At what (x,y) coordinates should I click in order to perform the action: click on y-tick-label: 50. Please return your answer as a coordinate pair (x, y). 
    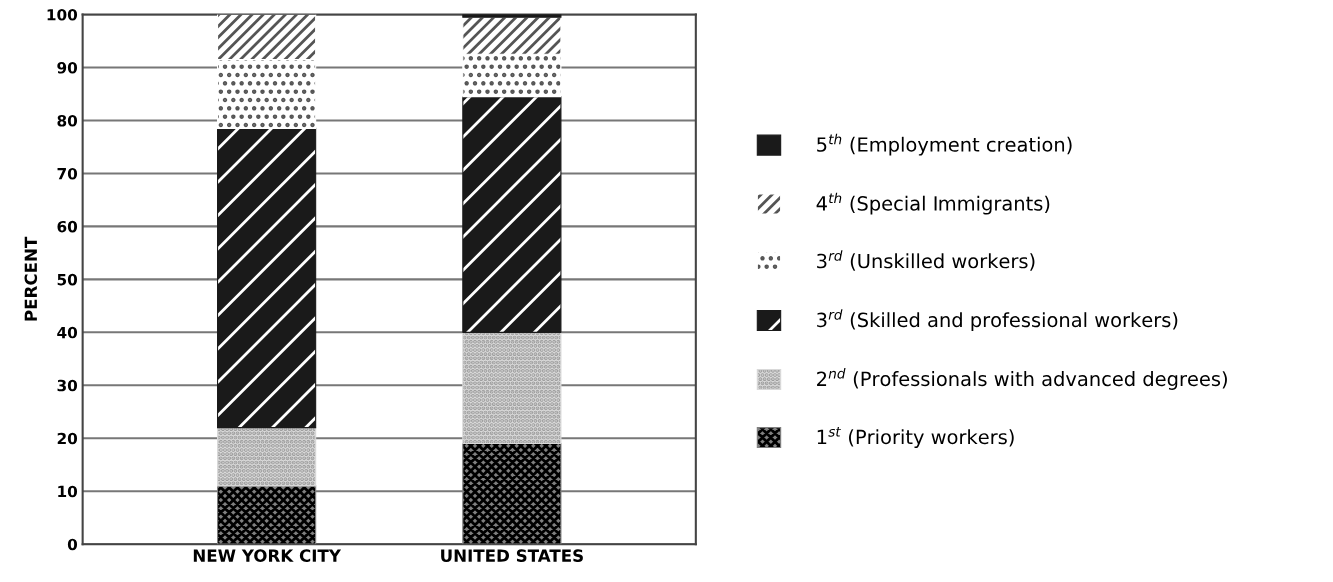
    Looking at the image, I should click on (67, 279).